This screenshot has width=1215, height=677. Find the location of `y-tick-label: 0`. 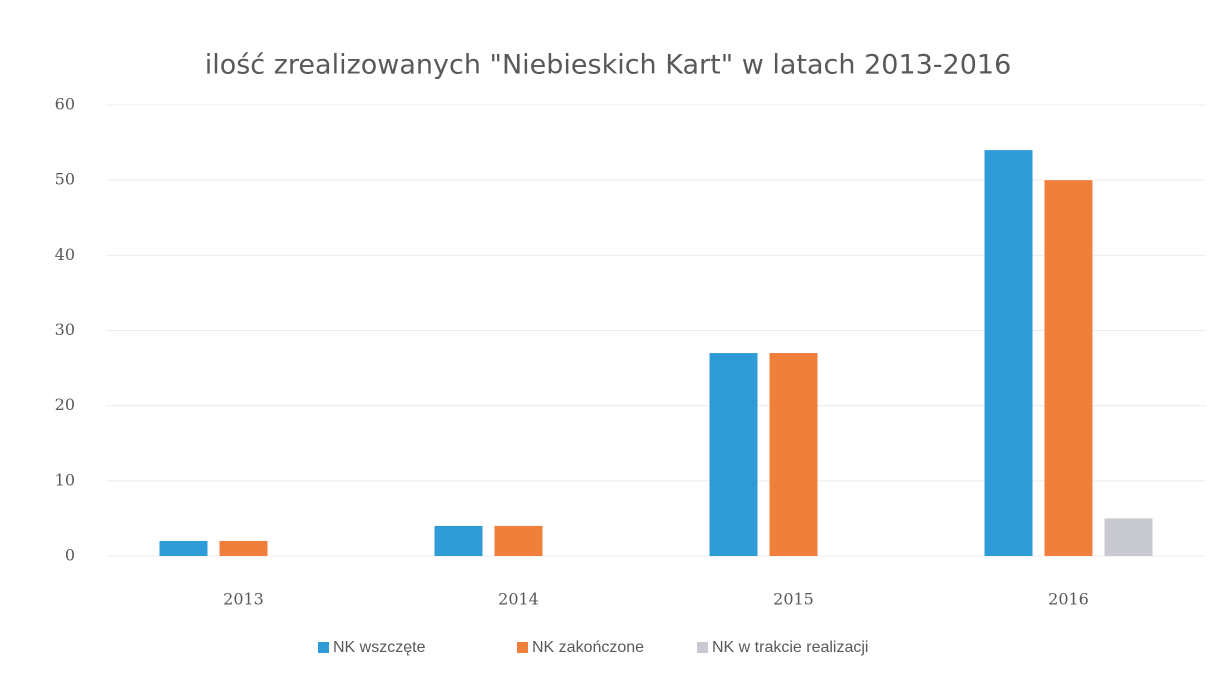

y-tick-label: 0 is located at coordinates (70, 555).